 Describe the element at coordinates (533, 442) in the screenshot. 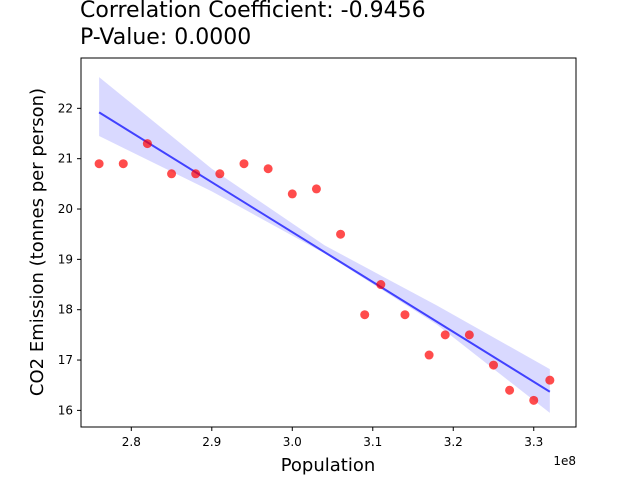

I see `x-tick-label: 3.3` at that location.